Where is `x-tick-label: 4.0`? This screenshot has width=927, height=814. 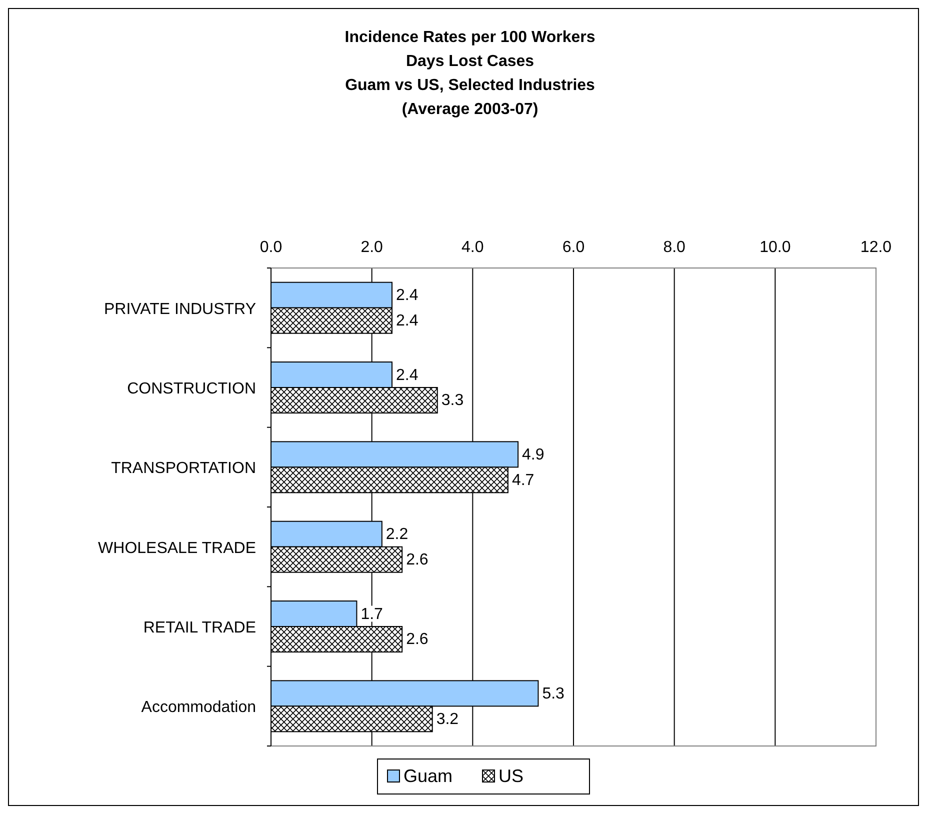 x-tick-label: 4.0 is located at coordinates (473, 247).